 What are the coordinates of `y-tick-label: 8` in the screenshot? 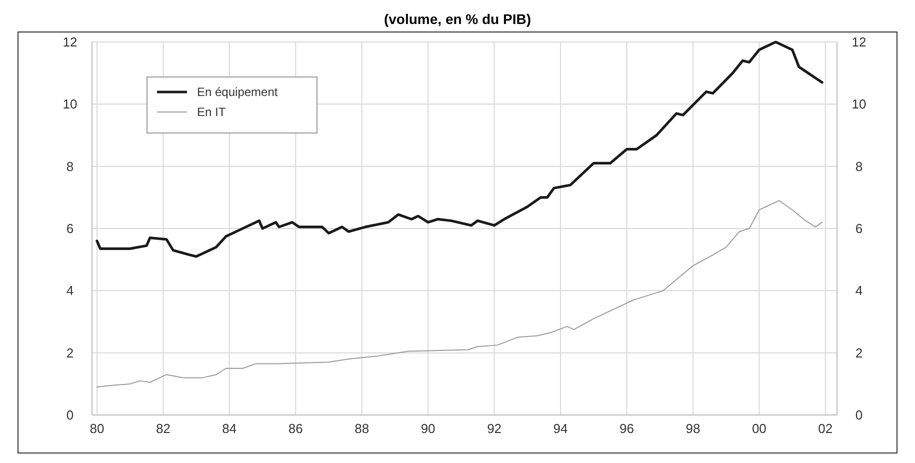 It's located at (70, 166).